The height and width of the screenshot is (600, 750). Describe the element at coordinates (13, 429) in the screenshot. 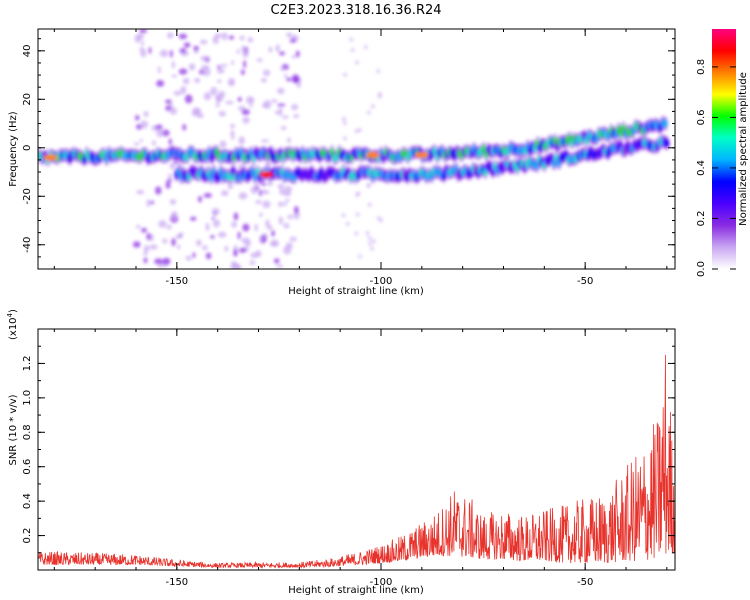

I see `snr-ylabel: SNR (10 * v/v)` at that location.